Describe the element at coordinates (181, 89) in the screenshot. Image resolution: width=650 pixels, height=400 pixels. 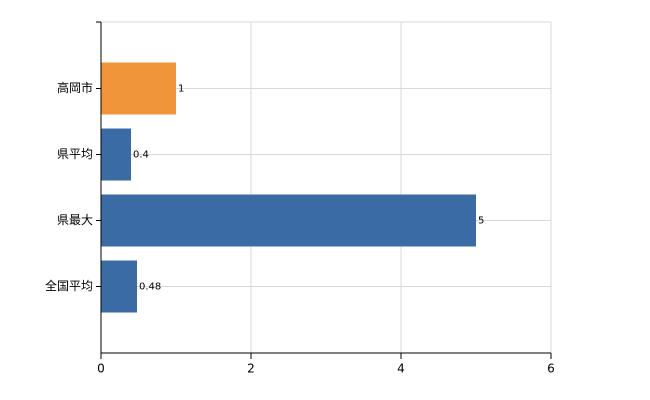
I see `value-label: 1` at that location.